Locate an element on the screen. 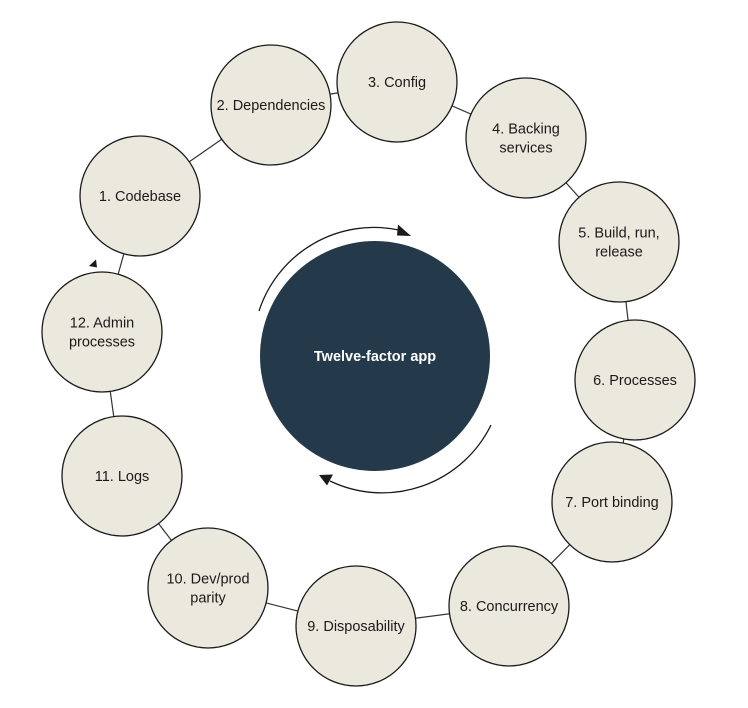  factor-label: 3. Config is located at coordinates (397, 83).